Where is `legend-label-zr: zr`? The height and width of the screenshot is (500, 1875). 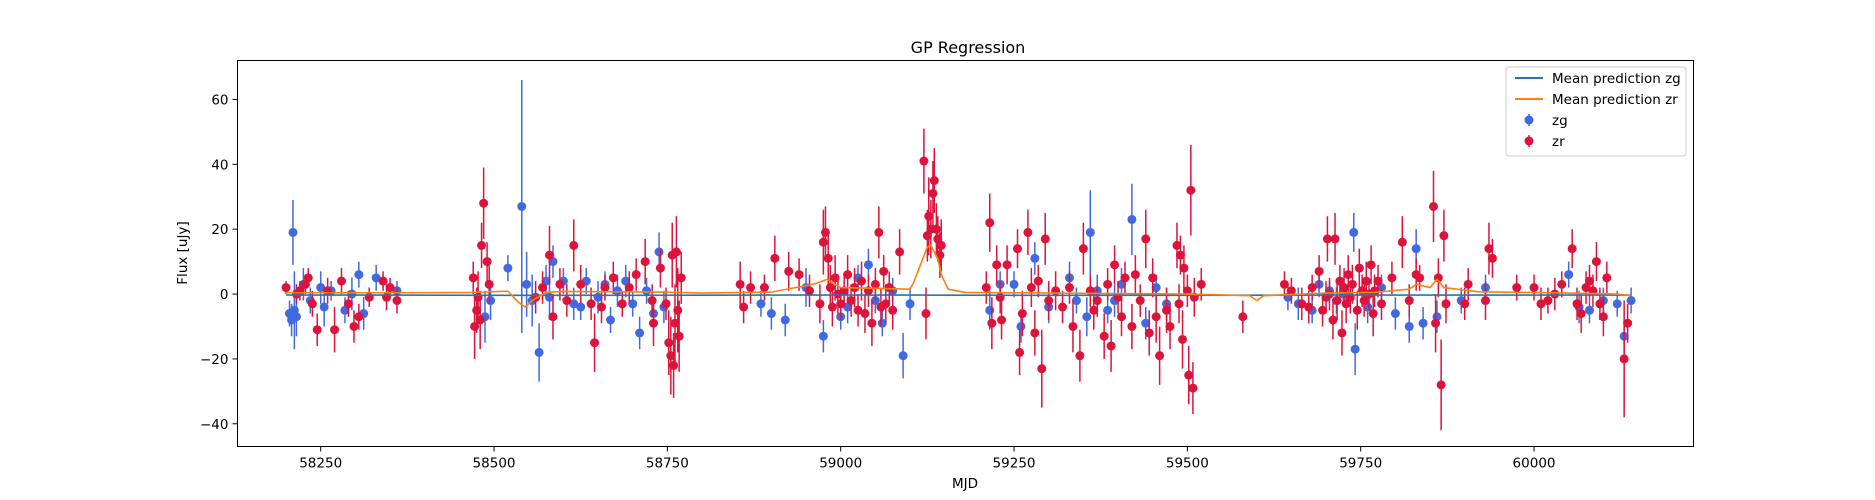
legend-label-zr: zr is located at coordinates (1558, 142).